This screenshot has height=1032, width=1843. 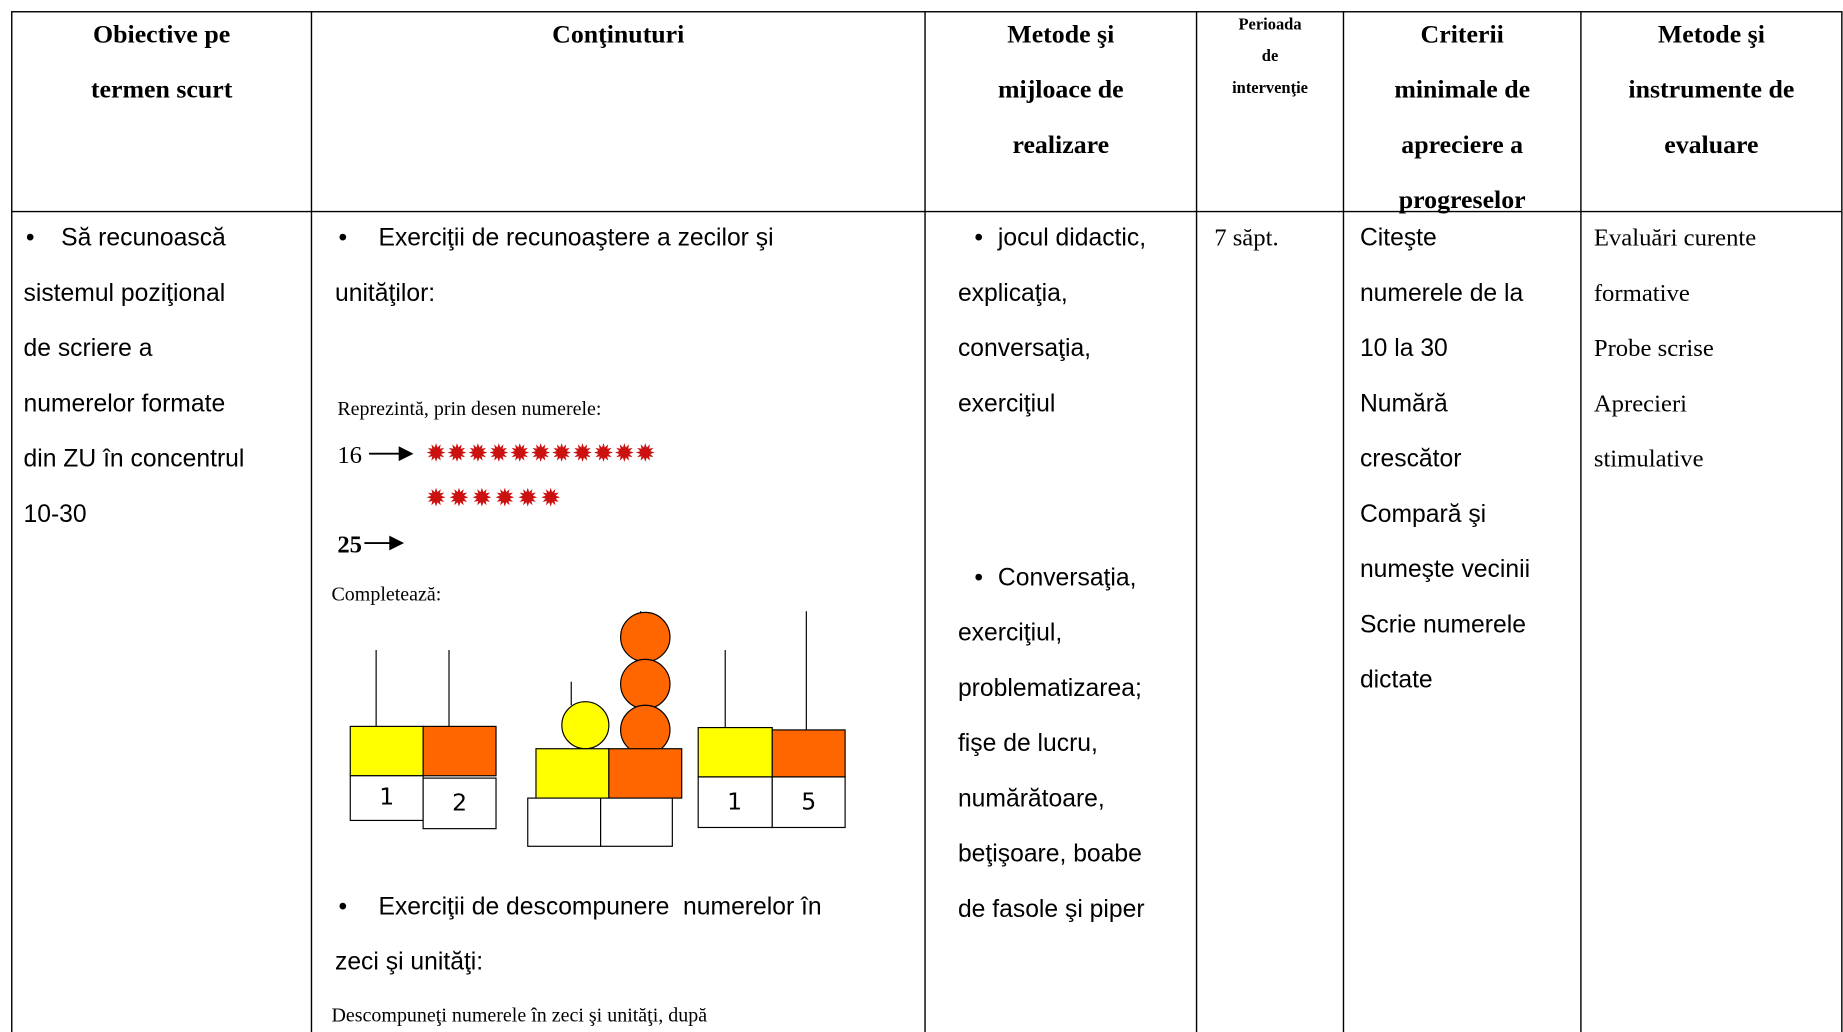 What do you see at coordinates (1410, 459) in the screenshot?
I see `criteria-line: crescător` at bounding box center [1410, 459].